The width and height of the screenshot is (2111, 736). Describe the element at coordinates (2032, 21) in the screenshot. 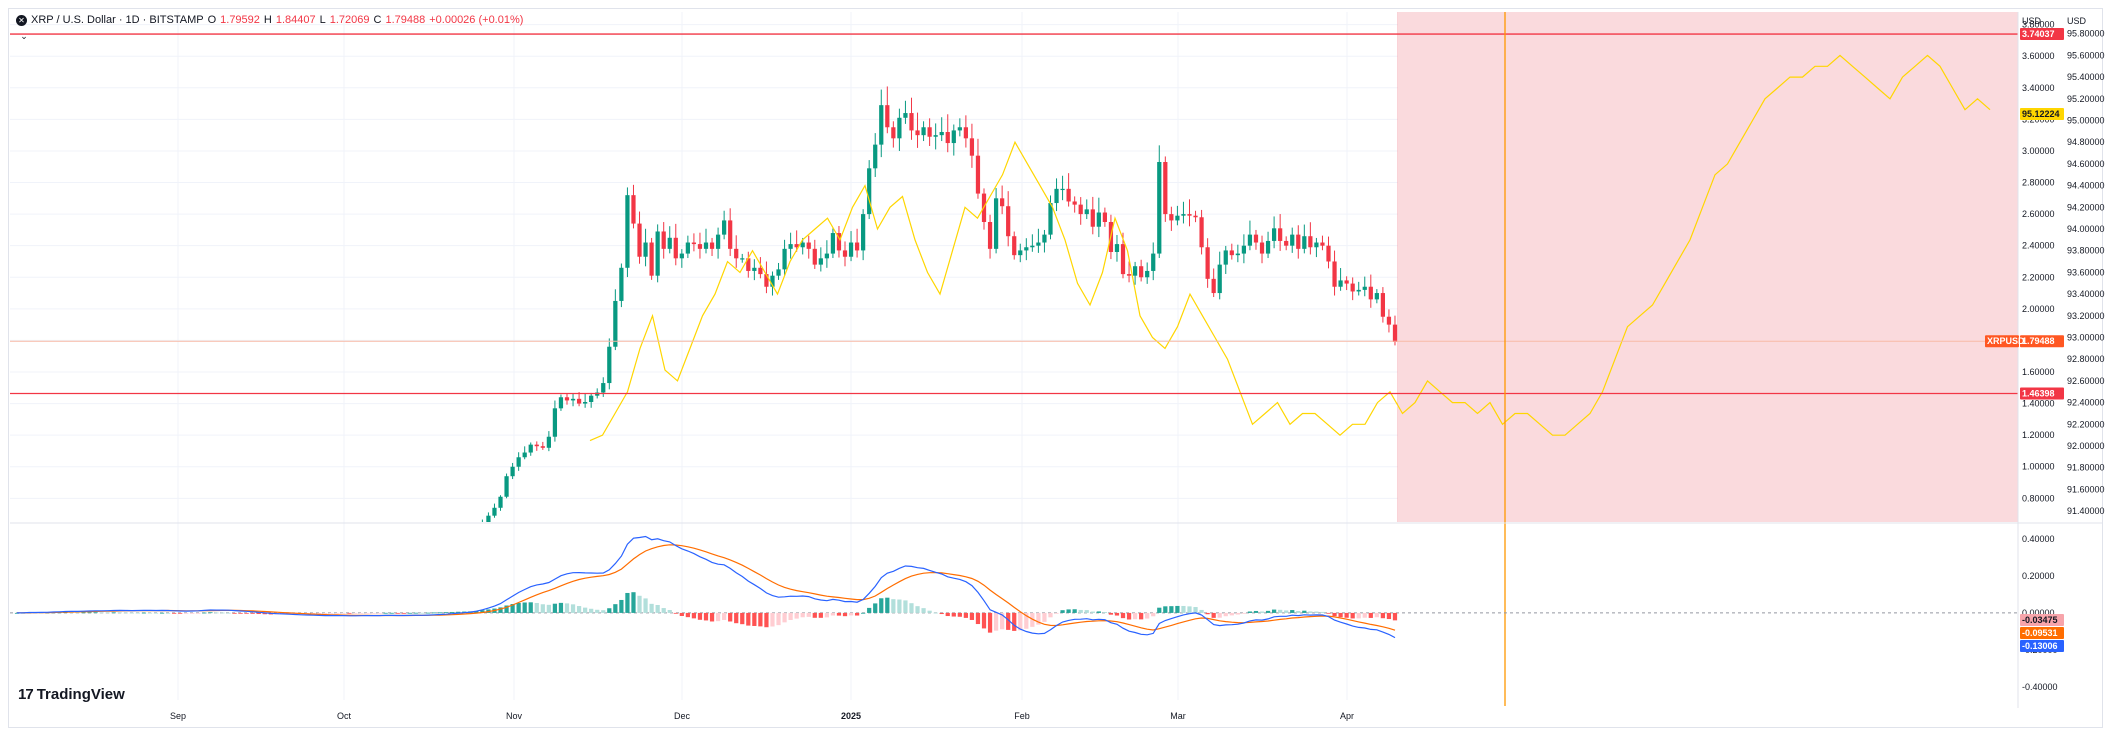

I see `left-axis-unit: USD` at that location.